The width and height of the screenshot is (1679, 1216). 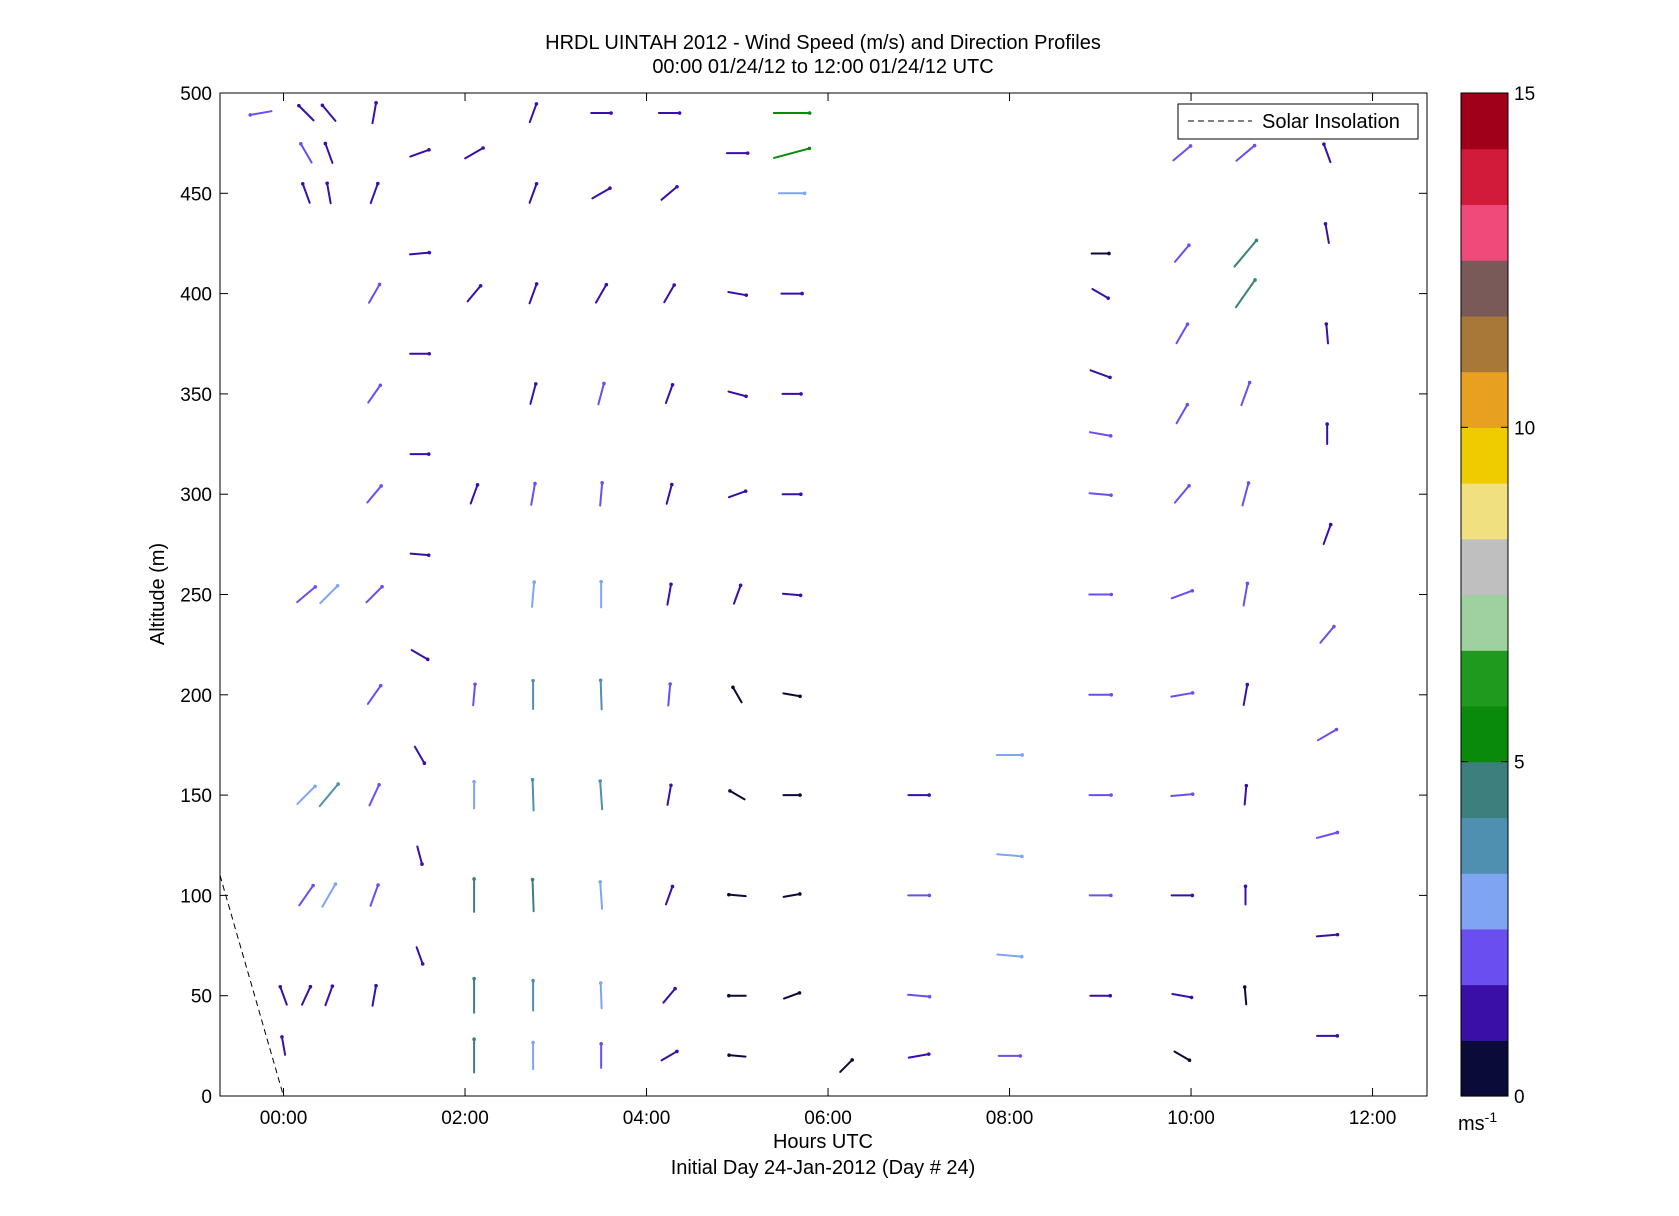 I want to click on colorbar-gradient, so click(x=1484, y=595).